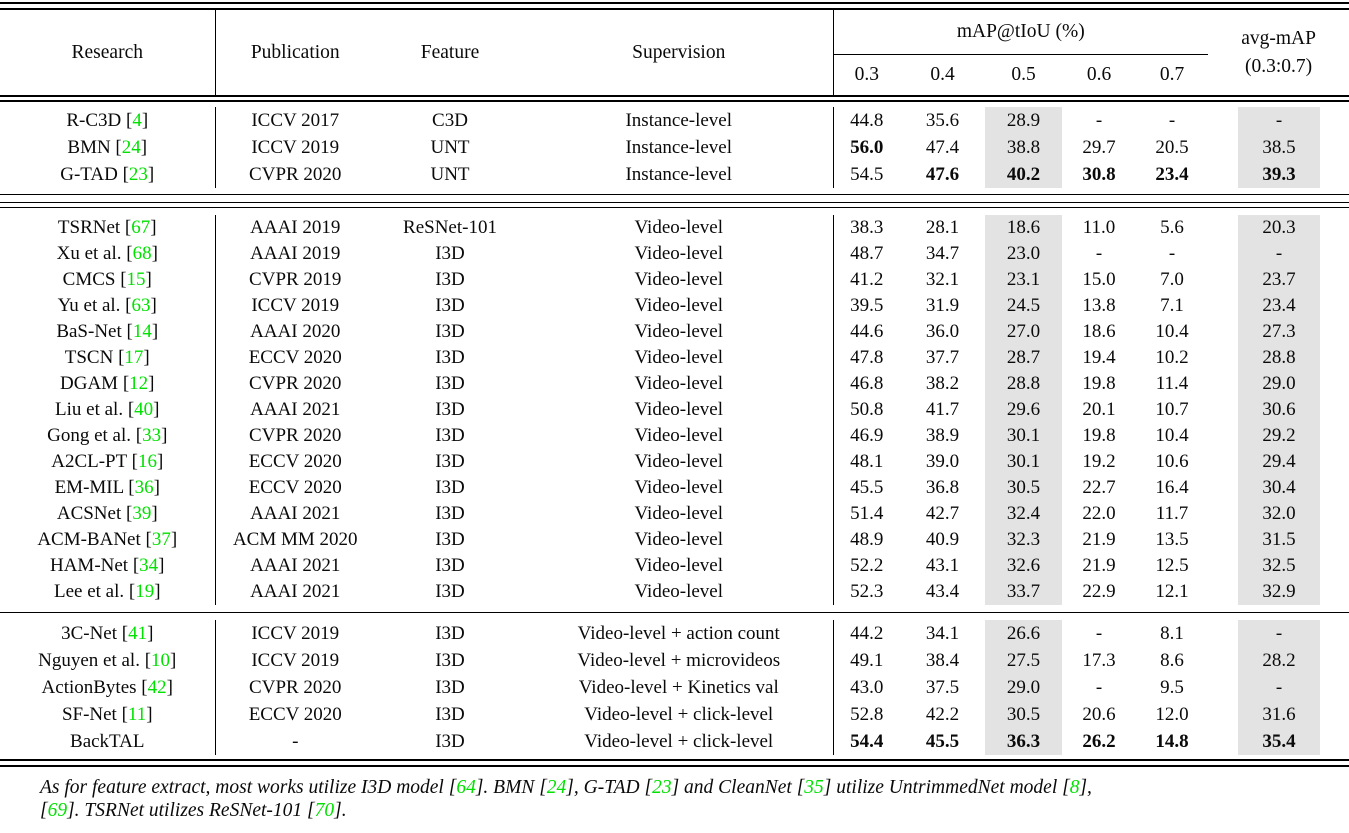  What do you see at coordinates (1099, 357) in the screenshot?
I see `map-value-cell: 19.4` at bounding box center [1099, 357].